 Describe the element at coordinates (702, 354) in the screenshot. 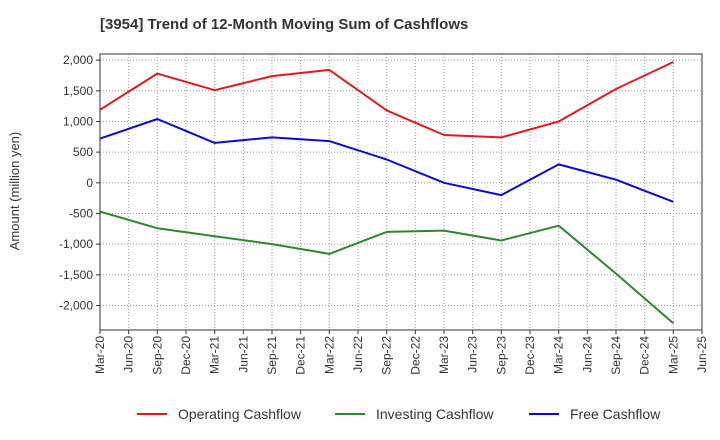

I see `x-tick-label: Jun-25` at that location.